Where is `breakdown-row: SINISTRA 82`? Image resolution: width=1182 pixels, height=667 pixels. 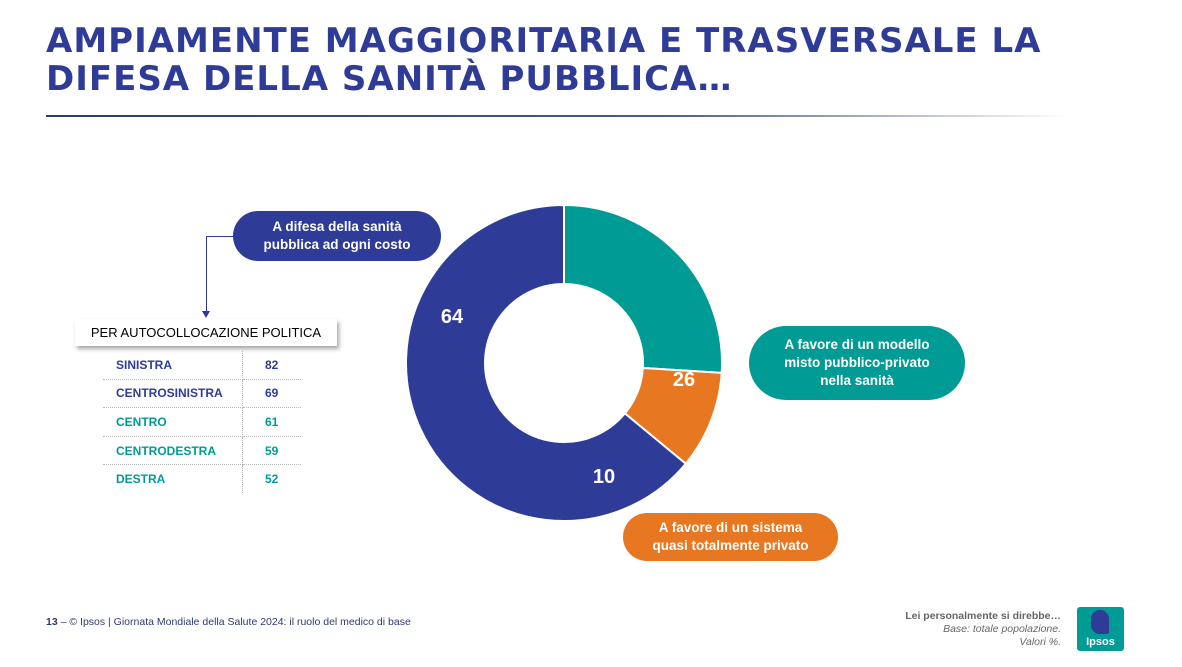
breakdown-row: SINISTRA 82 is located at coordinates (202, 365).